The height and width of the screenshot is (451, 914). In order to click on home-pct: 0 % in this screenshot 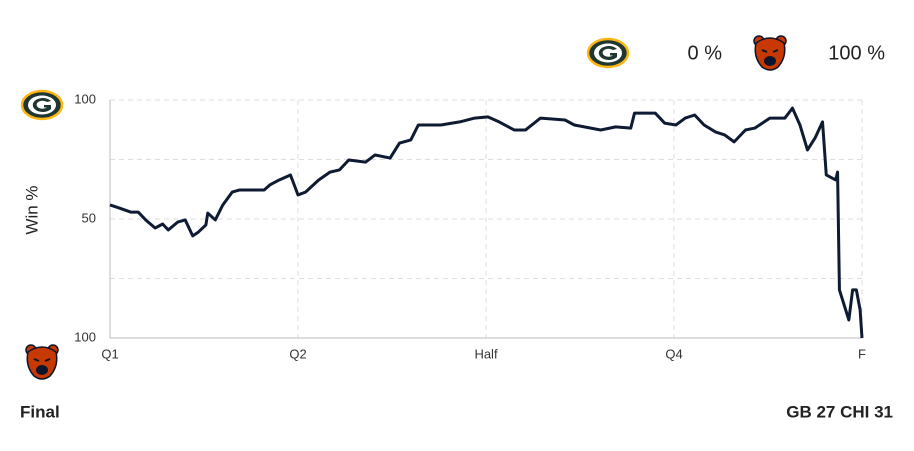, I will do `click(705, 53)`.